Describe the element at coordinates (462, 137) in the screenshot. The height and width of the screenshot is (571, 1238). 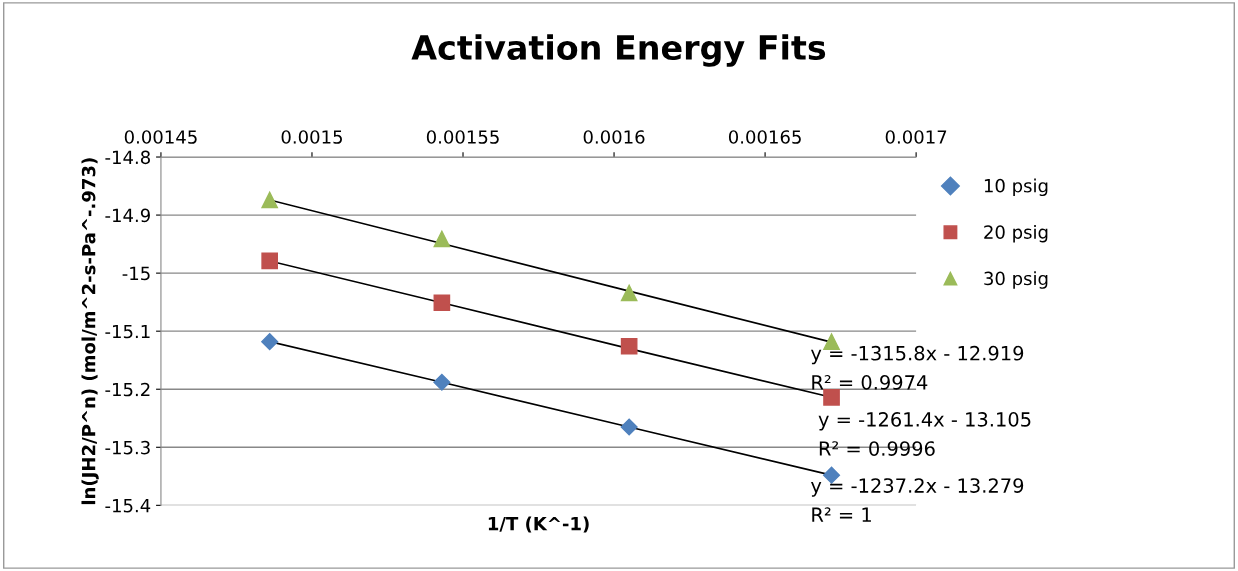
I see `x-tick-label: 0.00155` at that location.